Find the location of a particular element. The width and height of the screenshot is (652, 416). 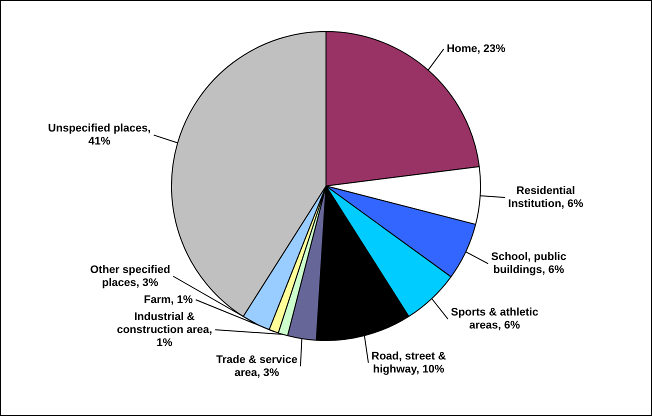

slice-label: Road, street & highway, 10% is located at coordinates (408, 363).